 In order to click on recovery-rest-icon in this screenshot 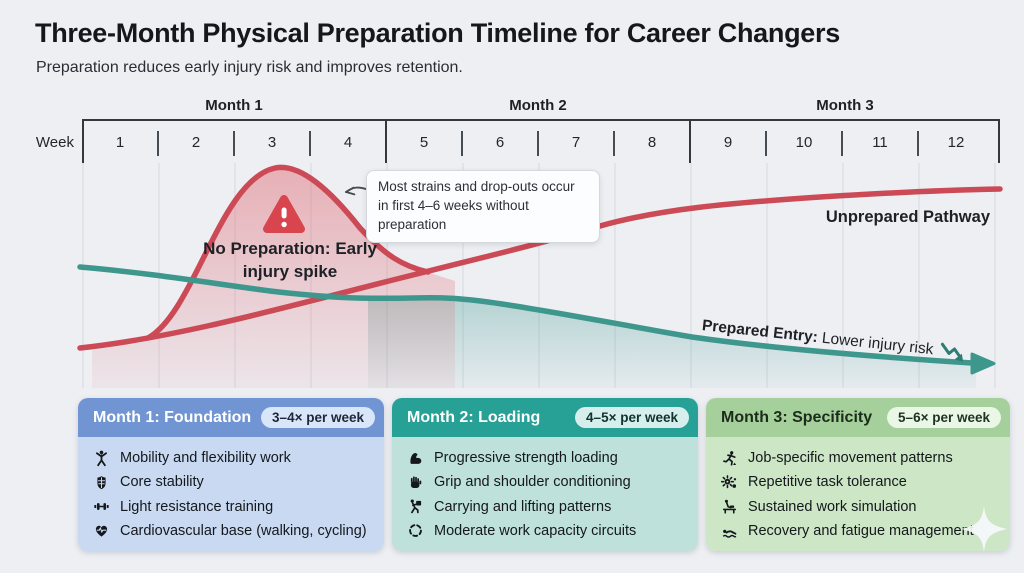, I will do `click(729, 534)`.